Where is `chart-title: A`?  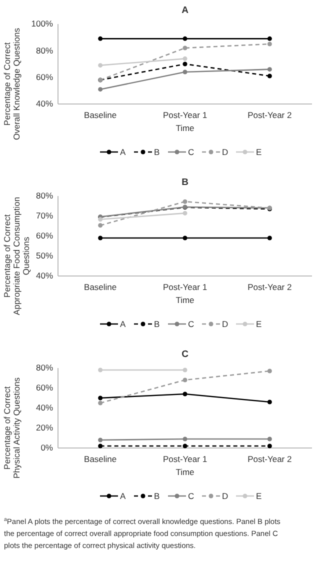 chart-title: A is located at coordinates (185, 10).